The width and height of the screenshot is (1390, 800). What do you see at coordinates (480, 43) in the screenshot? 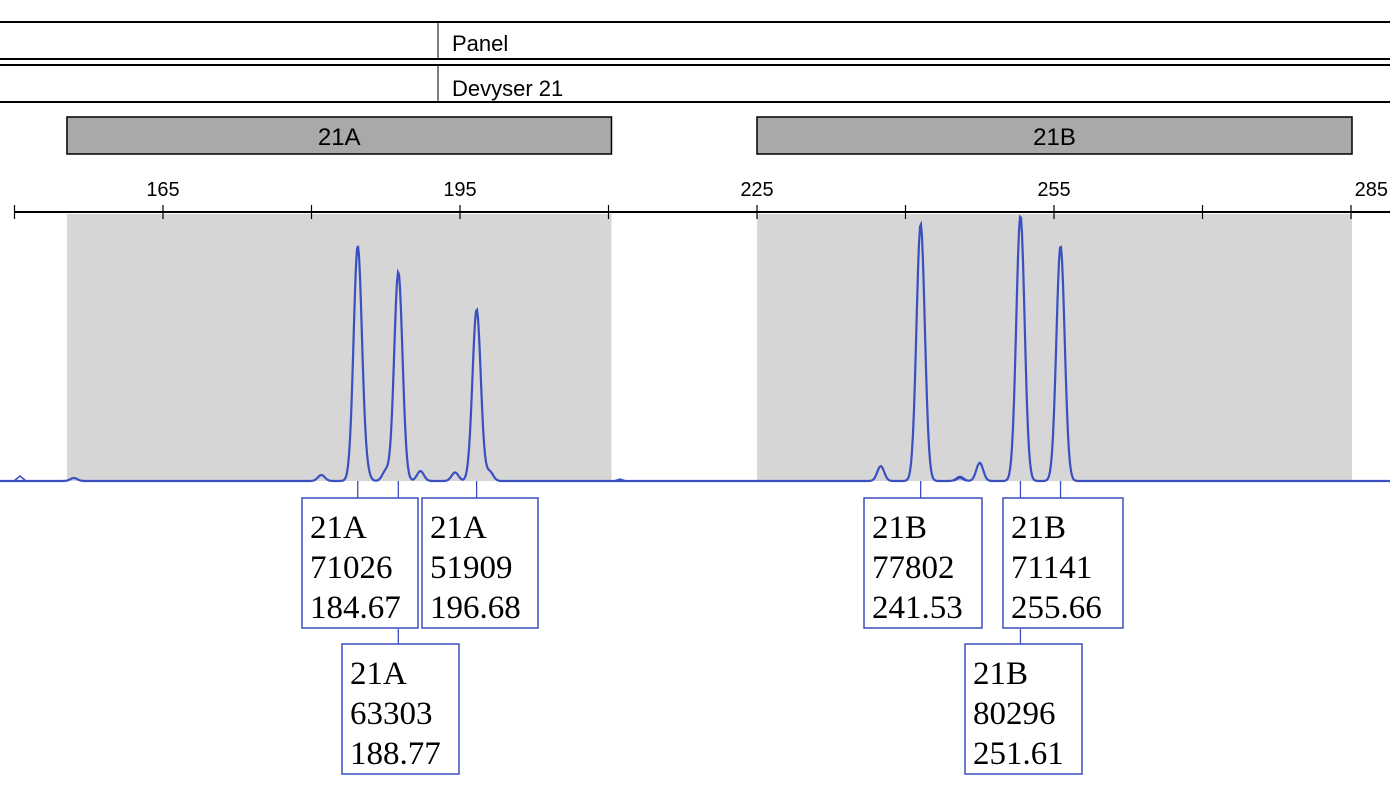
I see `panel-label: Panel` at bounding box center [480, 43].